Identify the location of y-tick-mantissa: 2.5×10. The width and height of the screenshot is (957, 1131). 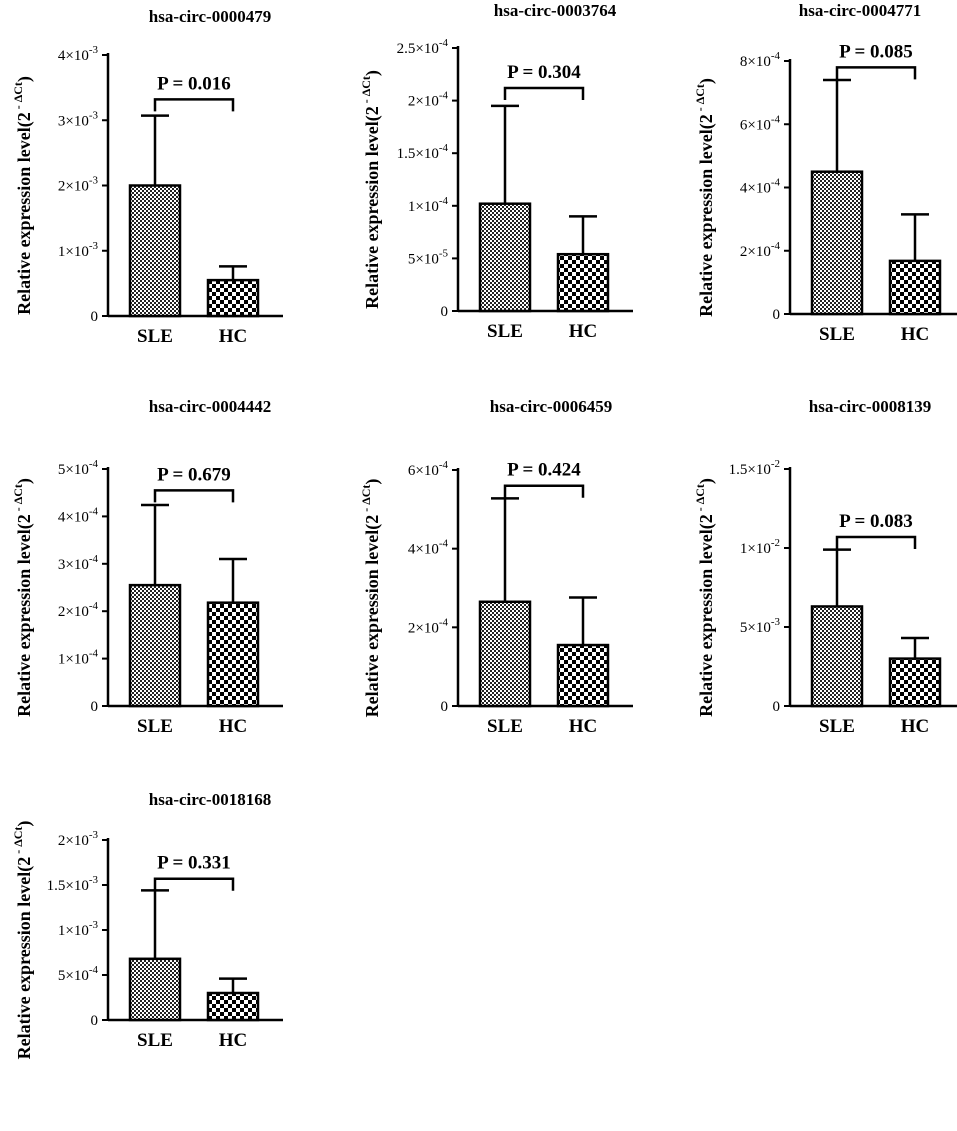
(418, 49).